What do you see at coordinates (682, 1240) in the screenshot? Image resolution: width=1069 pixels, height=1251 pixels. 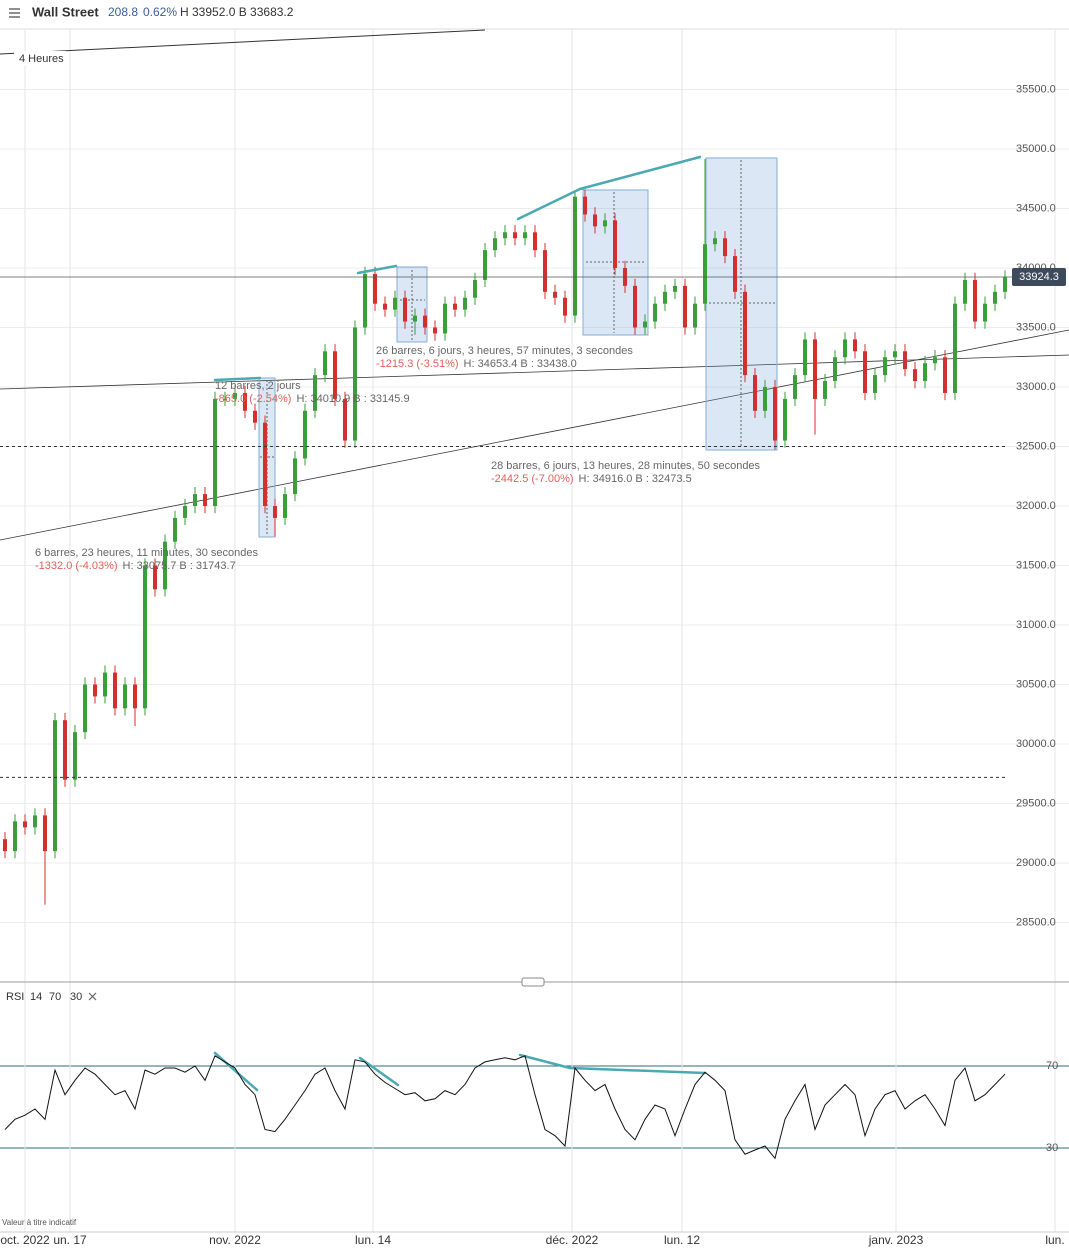 I see `x-tick-label: lun. 12` at bounding box center [682, 1240].